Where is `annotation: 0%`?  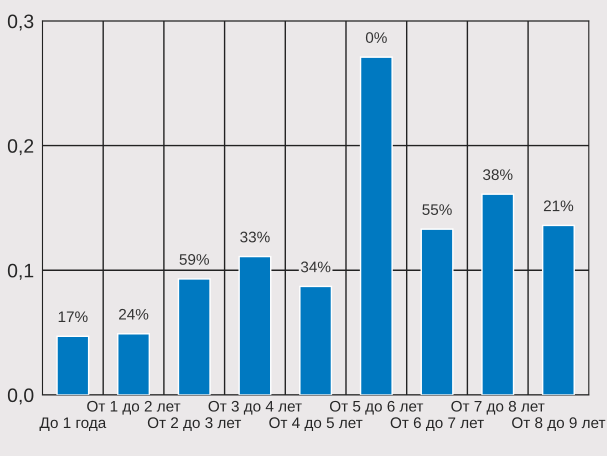
annotation: 0% is located at coordinates (376, 37).